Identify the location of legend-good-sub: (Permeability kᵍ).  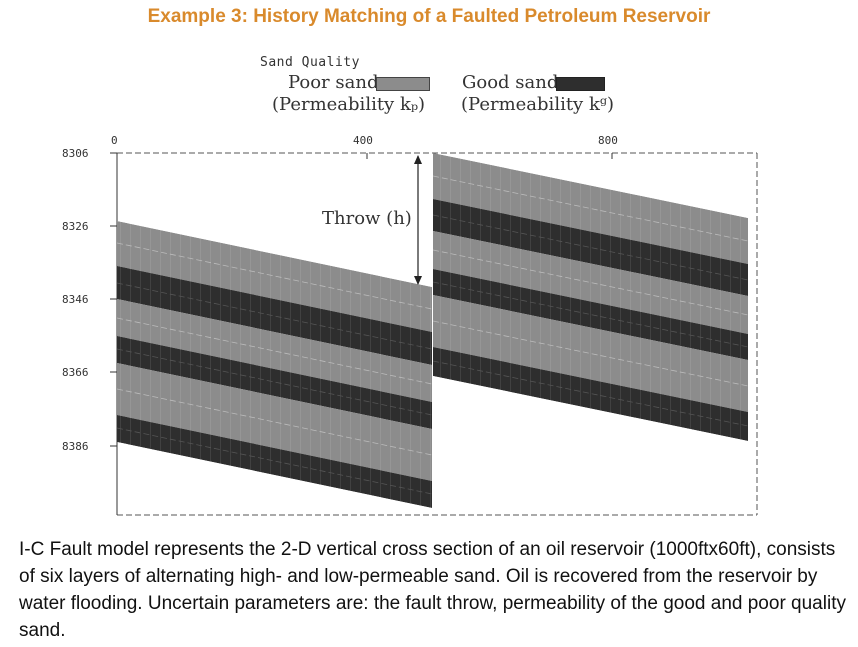
(538, 104).